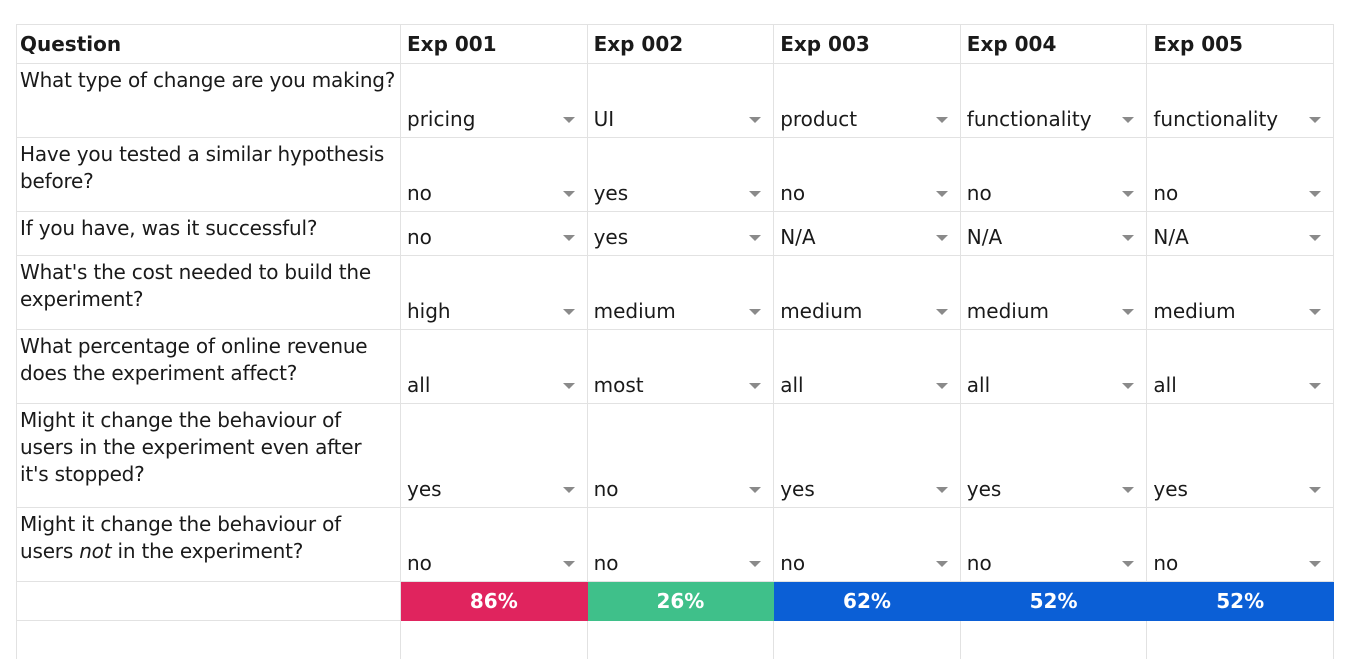  Describe the element at coordinates (494, 293) in the screenshot. I see `dropdown-cell: high` at that location.